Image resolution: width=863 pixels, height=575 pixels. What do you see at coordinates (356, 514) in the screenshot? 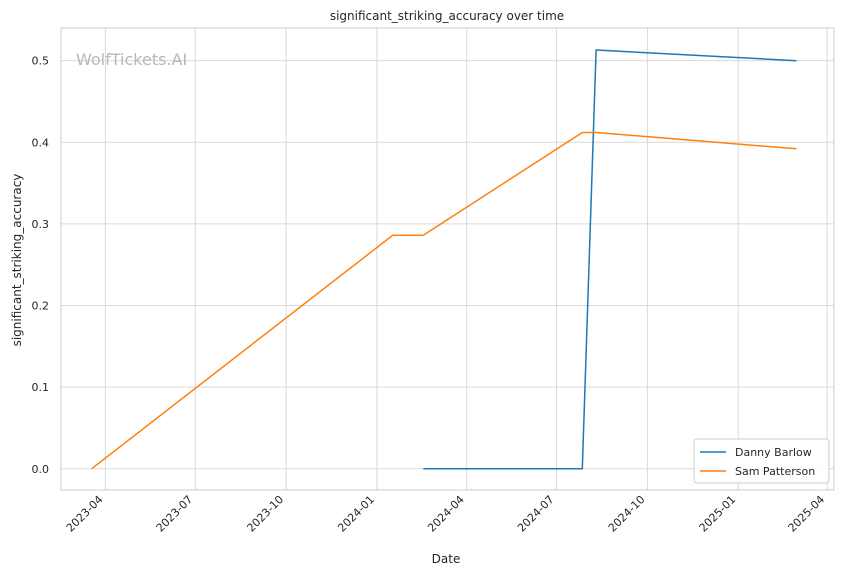
I see `x-tick-label: 2024-01` at bounding box center [356, 514].